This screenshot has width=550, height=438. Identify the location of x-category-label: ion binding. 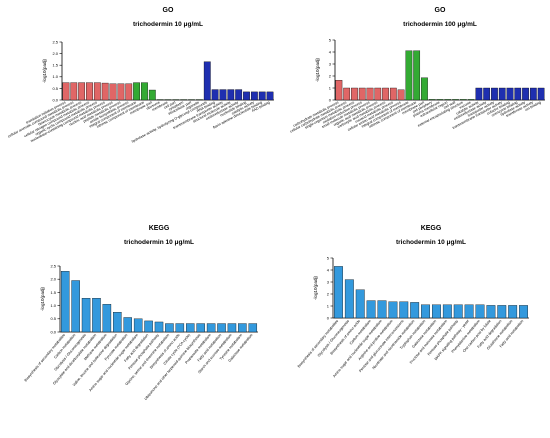
(532, 106).